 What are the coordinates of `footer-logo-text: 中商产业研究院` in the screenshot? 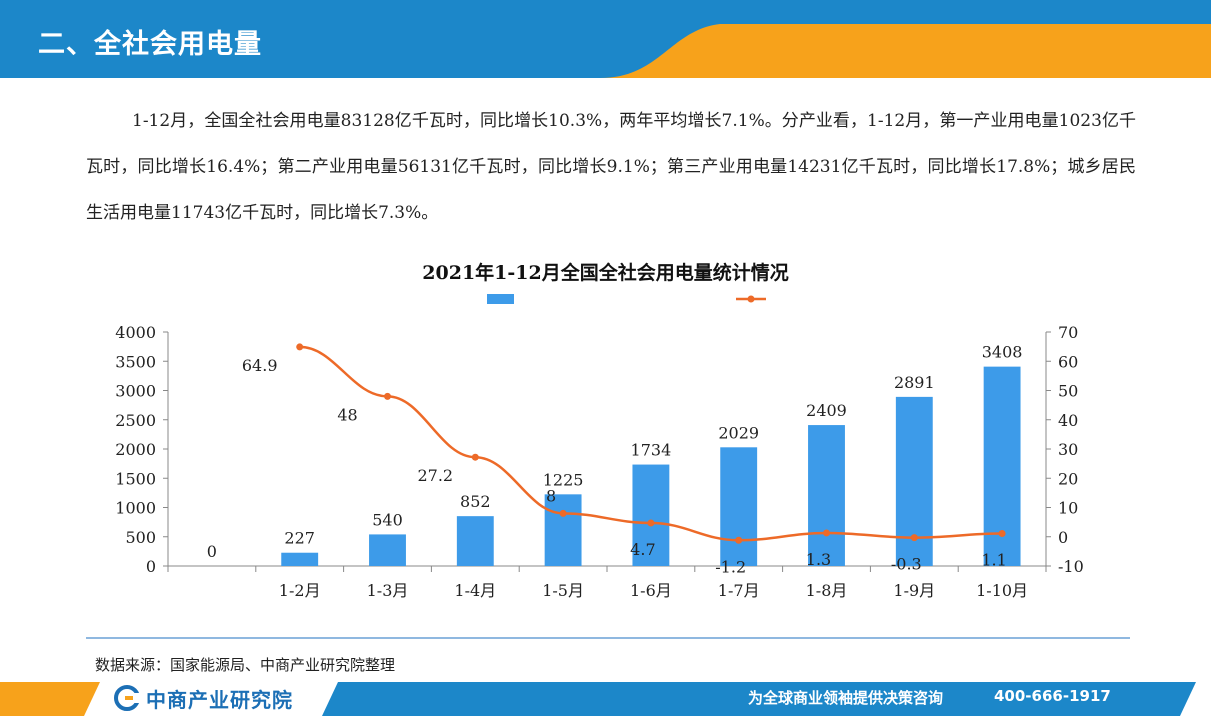 It's located at (219, 699).